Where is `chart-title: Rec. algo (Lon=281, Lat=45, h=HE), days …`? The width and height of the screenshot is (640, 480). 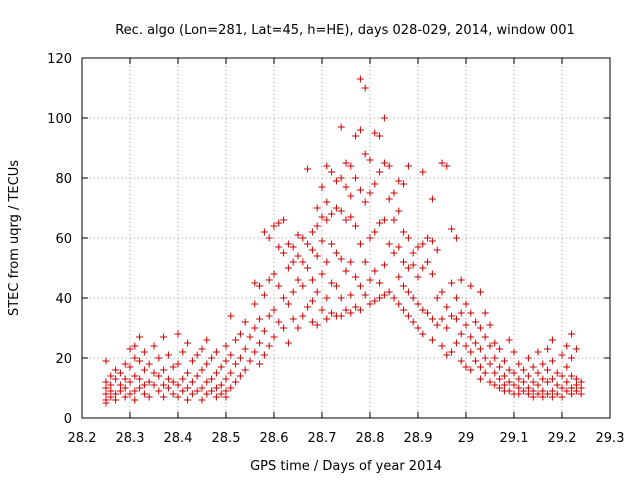
chart-title: Rec. algo (Lon=281, Lat=45, h=HE), days … is located at coordinates (345, 30).